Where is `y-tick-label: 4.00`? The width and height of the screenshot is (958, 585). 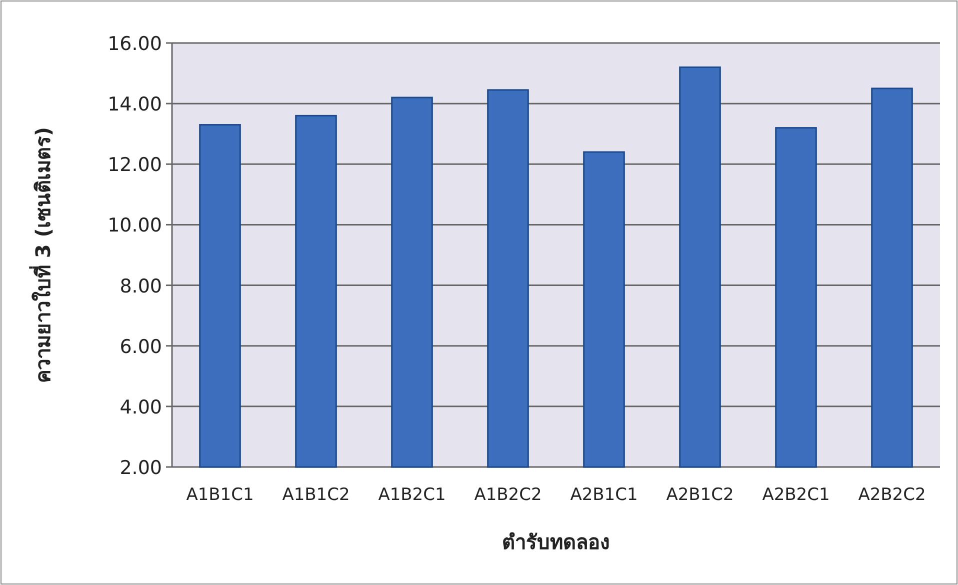 y-tick-label: 4.00 is located at coordinates (141, 407).